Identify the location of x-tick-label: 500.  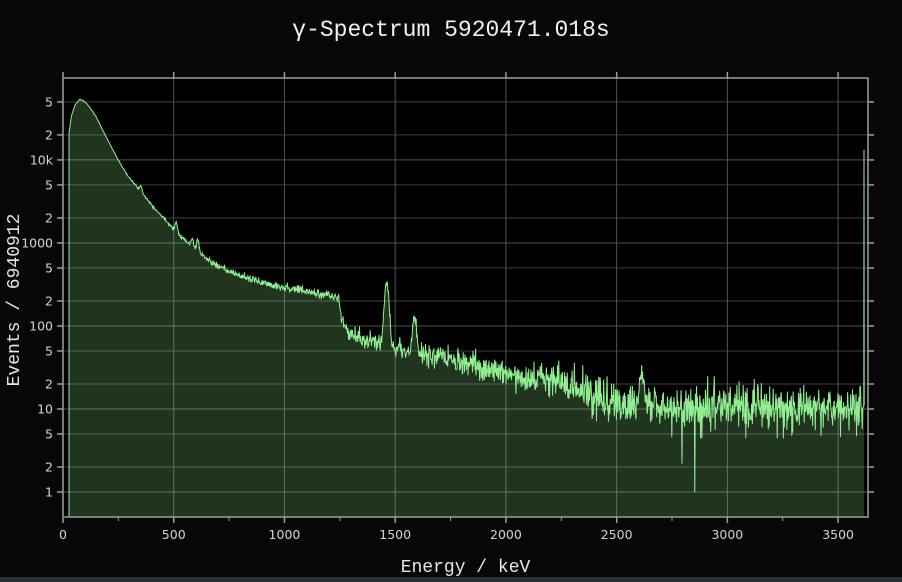
(174, 534).